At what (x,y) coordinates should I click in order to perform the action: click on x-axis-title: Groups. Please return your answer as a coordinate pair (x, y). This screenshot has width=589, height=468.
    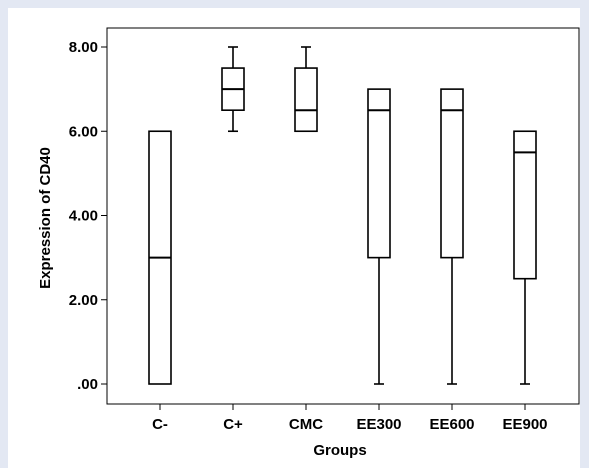
    Looking at the image, I should click on (339, 450).